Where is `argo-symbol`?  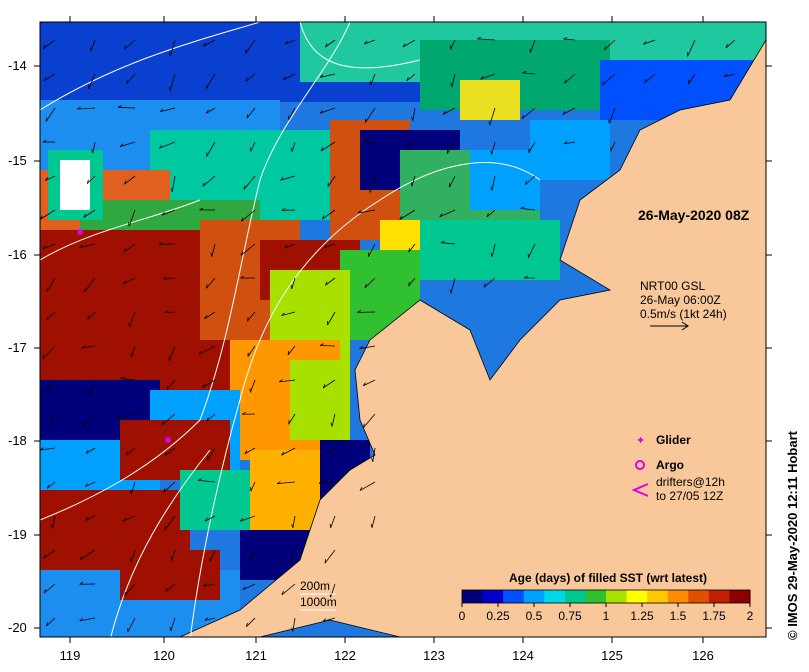 argo-symbol is located at coordinates (640, 465).